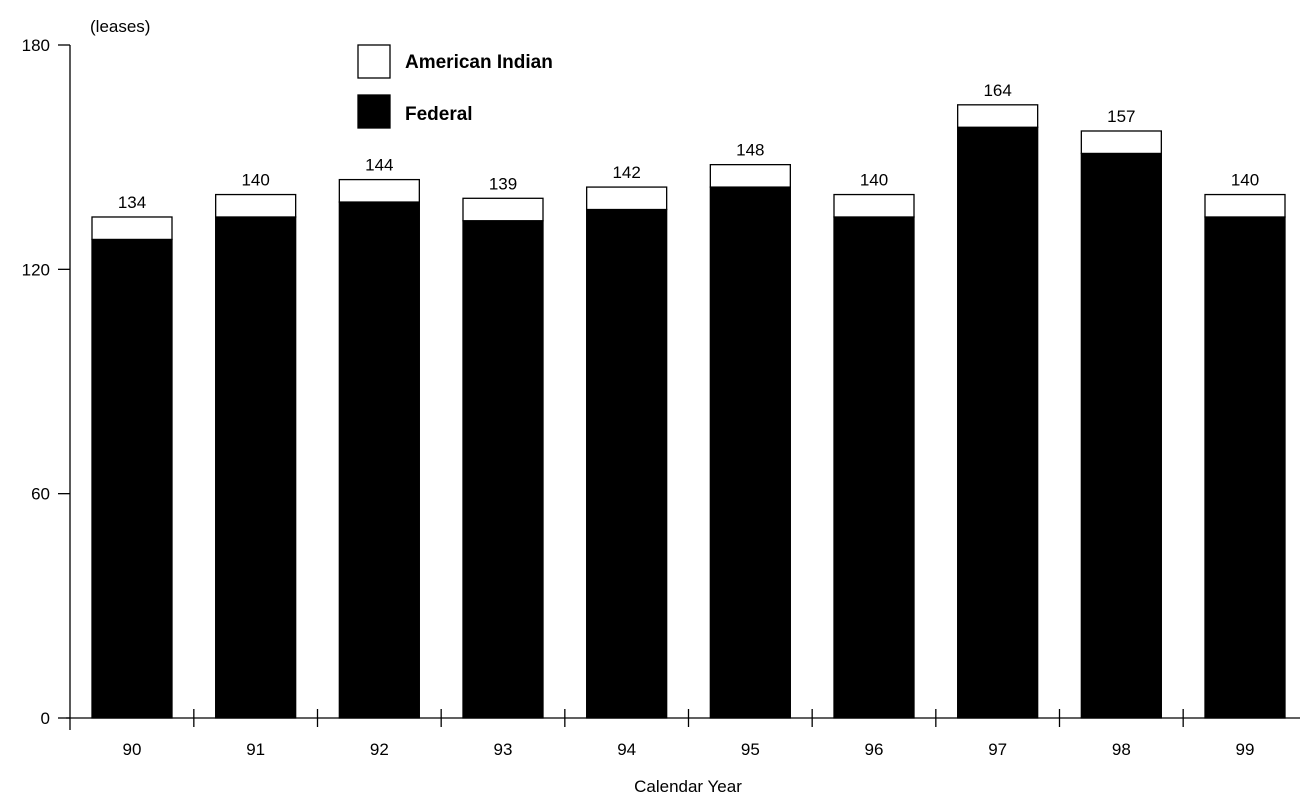 This screenshot has height=798, width=1301. I want to click on y-axis-label: (leases), so click(120, 26).